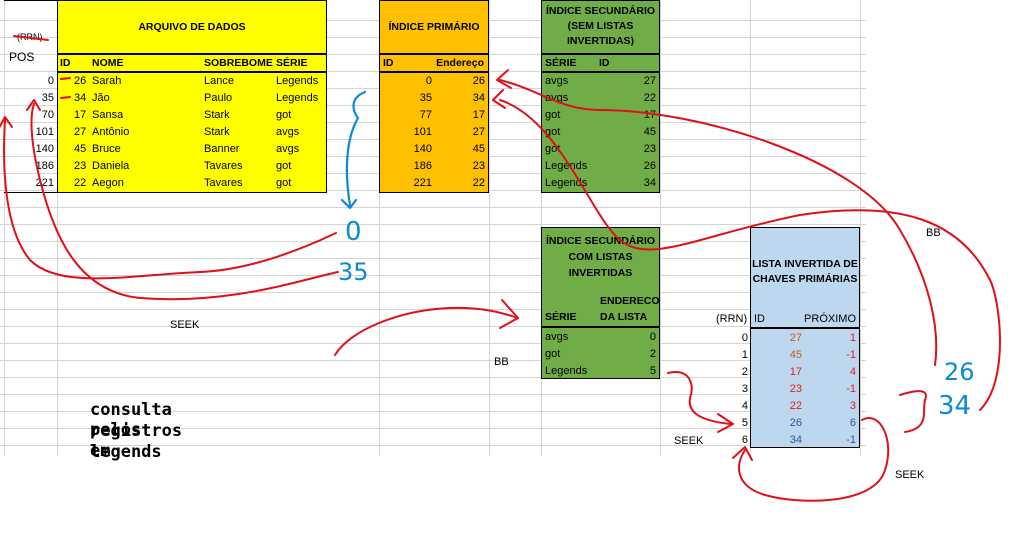  Describe the element at coordinates (80, 132) in the screenshot. I see `data-file-cell: 27` at that location.